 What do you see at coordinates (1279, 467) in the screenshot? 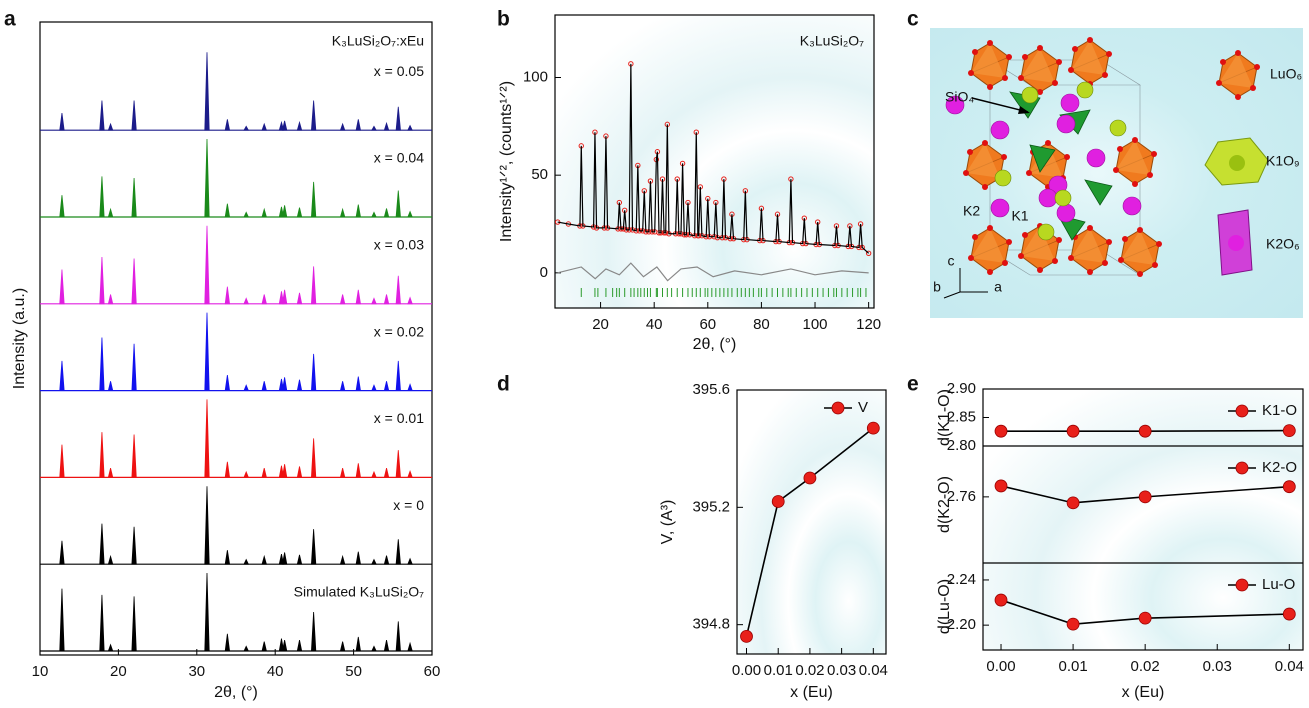
I see `legend-label: K2-O` at bounding box center [1279, 467].